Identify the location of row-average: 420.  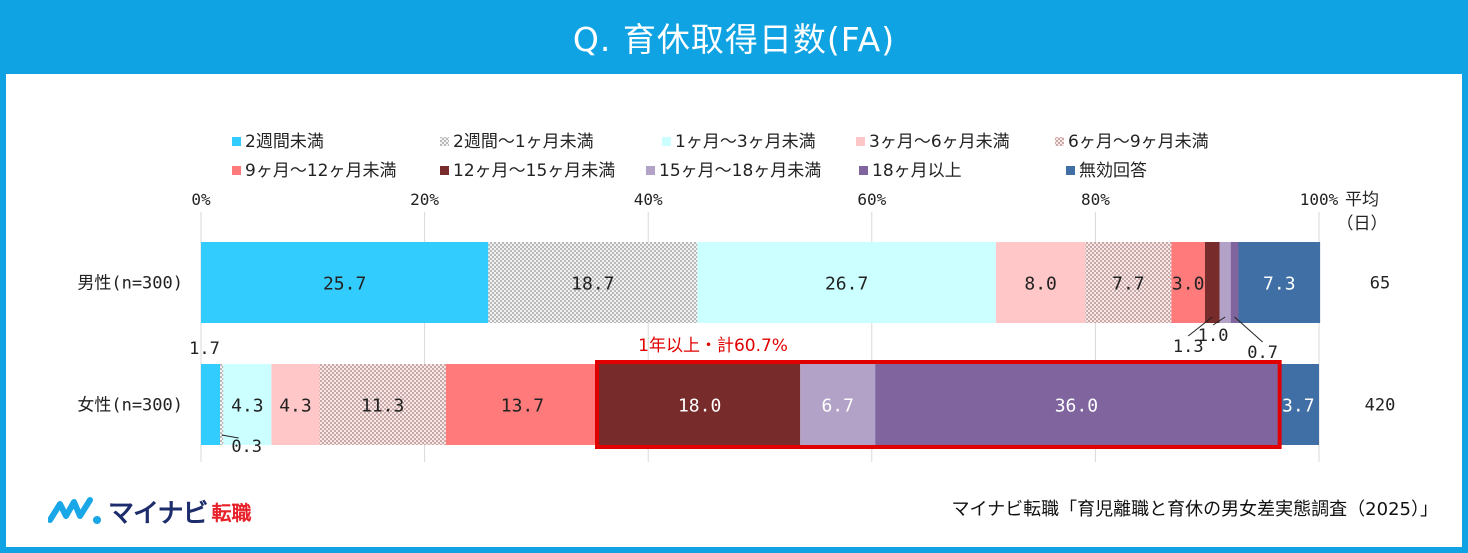
(1380, 406).